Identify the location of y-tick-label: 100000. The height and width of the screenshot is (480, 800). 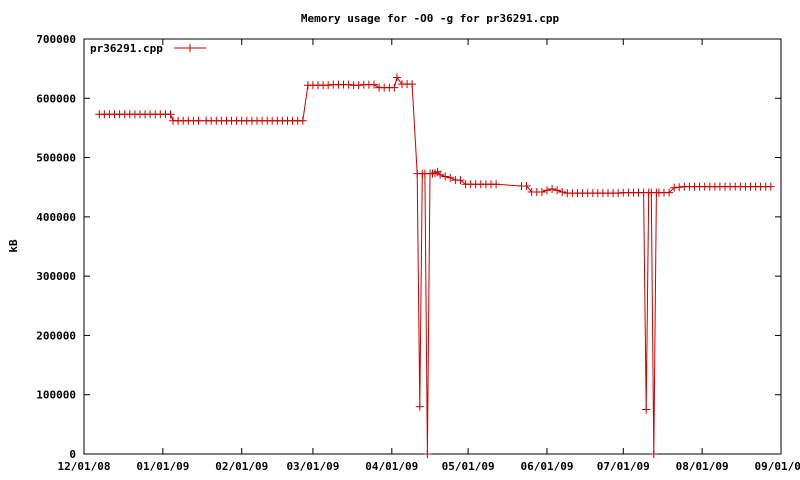
(56, 395).